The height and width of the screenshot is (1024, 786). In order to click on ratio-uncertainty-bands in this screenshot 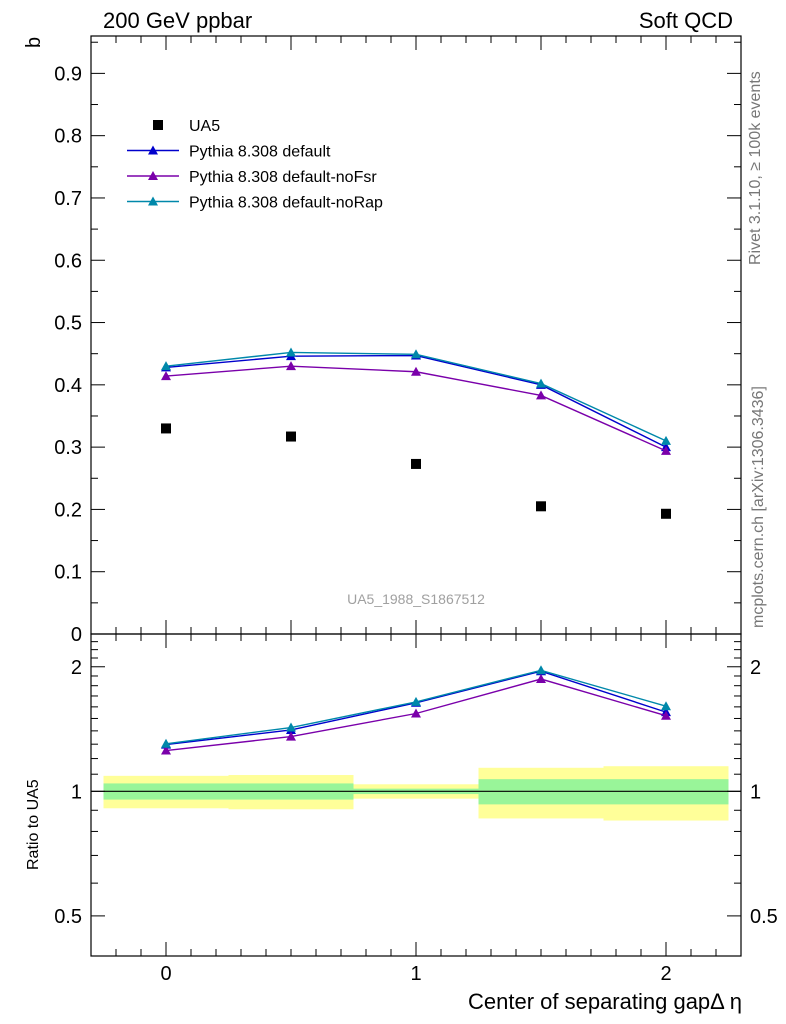, I will do `click(416, 793)`.